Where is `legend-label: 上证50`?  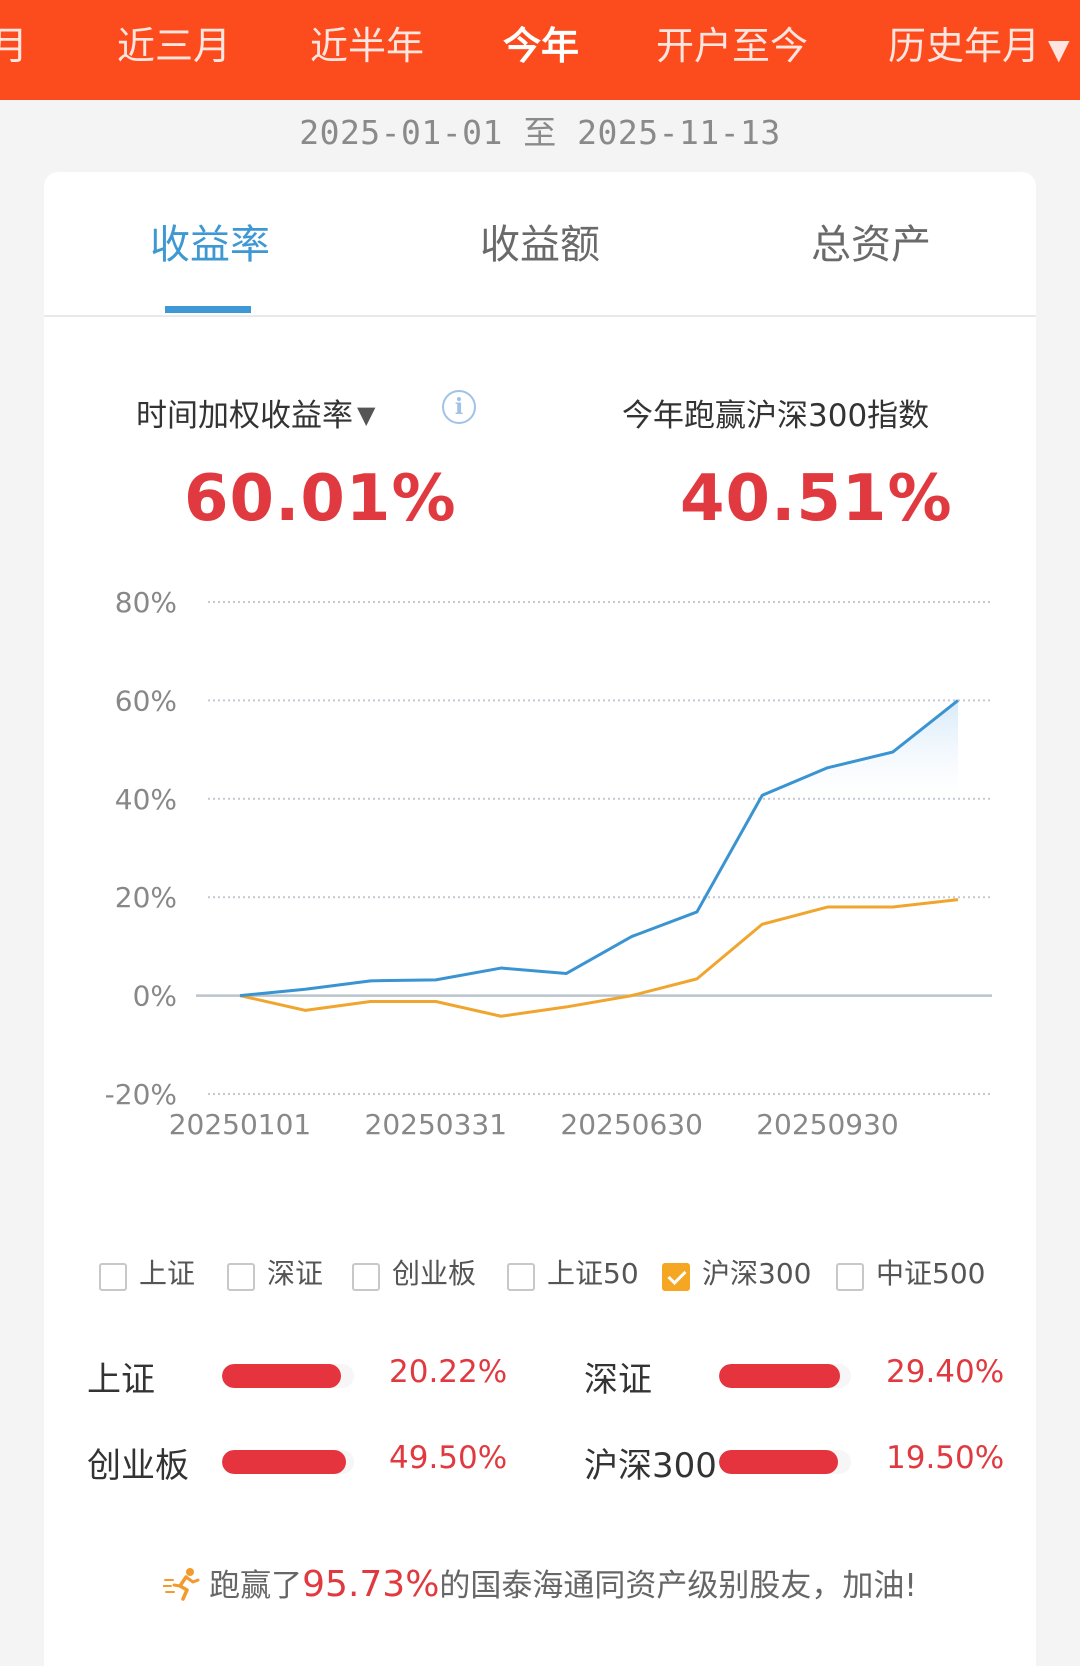
legend-label: 上证50 is located at coordinates (593, 1273).